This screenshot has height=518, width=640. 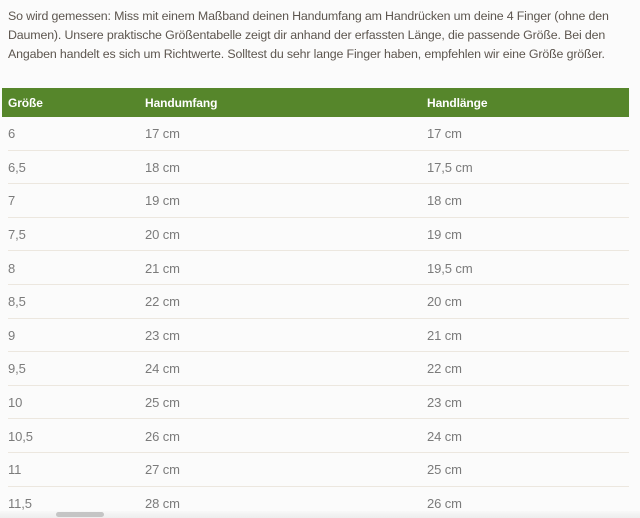 What do you see at coordinates (162, 436) in the screenshot?
I see `hand-circumference-cell: 26 cm` at bounding box center [162, 436].